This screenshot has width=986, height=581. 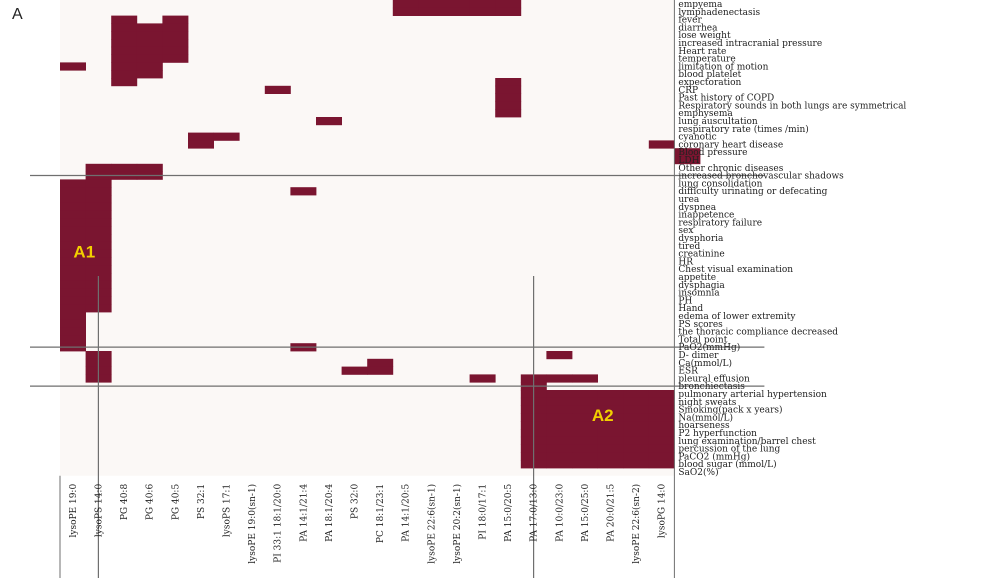 What do you see at coordinates (720, 184) in the screenshot?
I see `row-label: lung consolidation` at bounding box center [720, 184].